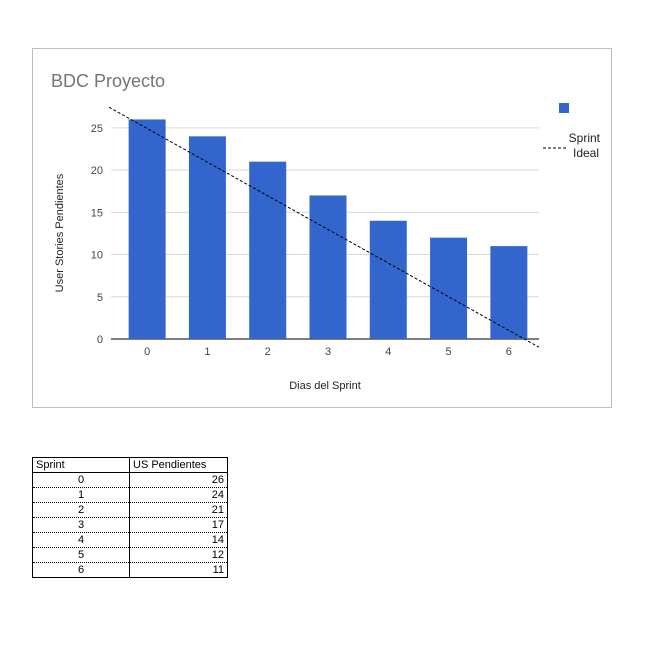 The width and height of the screenshot is (650, 650). Describe the element at coordinates (81, 480) in the screenshot. I see `table-cell-sprint: 0` at that location.